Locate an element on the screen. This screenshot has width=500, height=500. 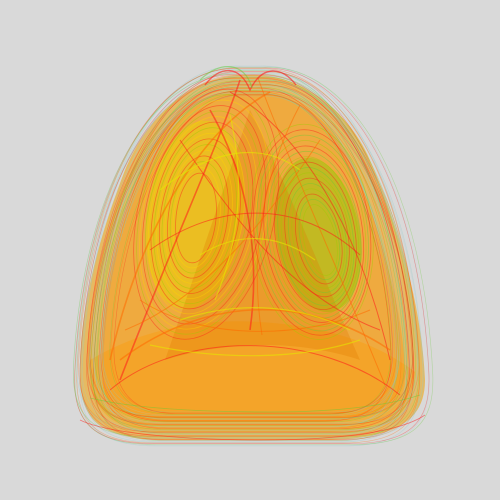
base-edge-green is located at coordinates (255, 403).